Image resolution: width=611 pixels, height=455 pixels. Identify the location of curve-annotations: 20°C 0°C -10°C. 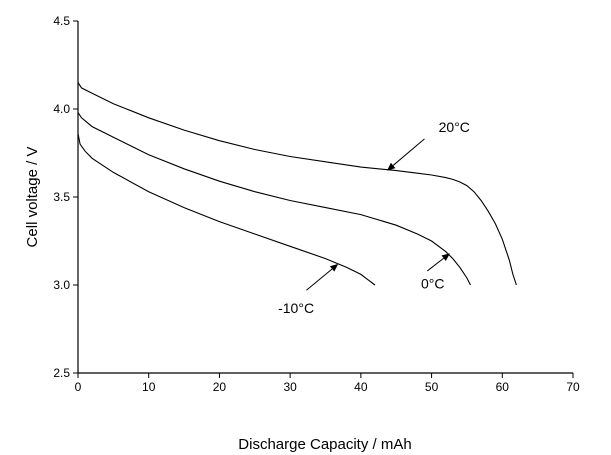
(374, 217).